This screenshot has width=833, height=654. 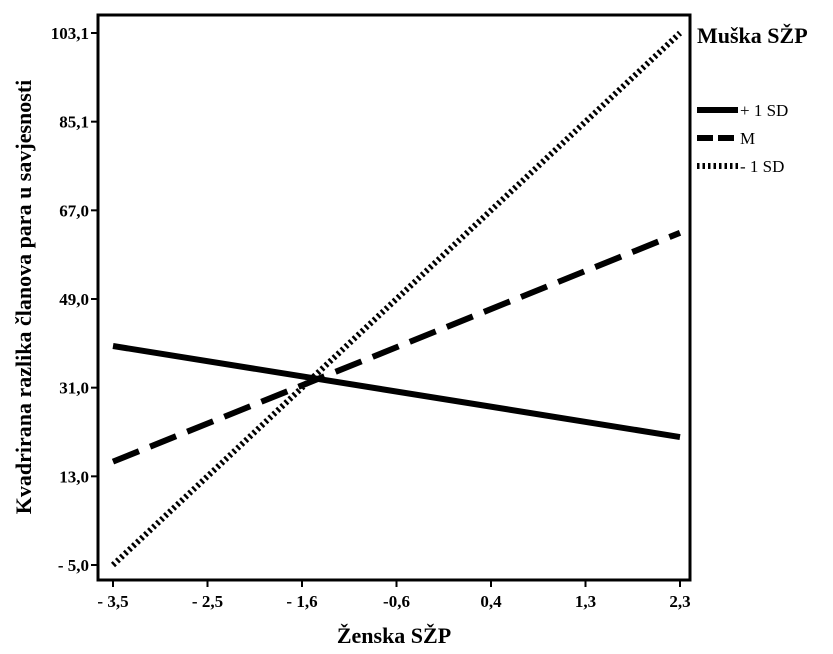 What do you see at coordinates (679, 601) in the screenshot?
I see `x-tick-label: 2,3` at bounding box center [679, 601].